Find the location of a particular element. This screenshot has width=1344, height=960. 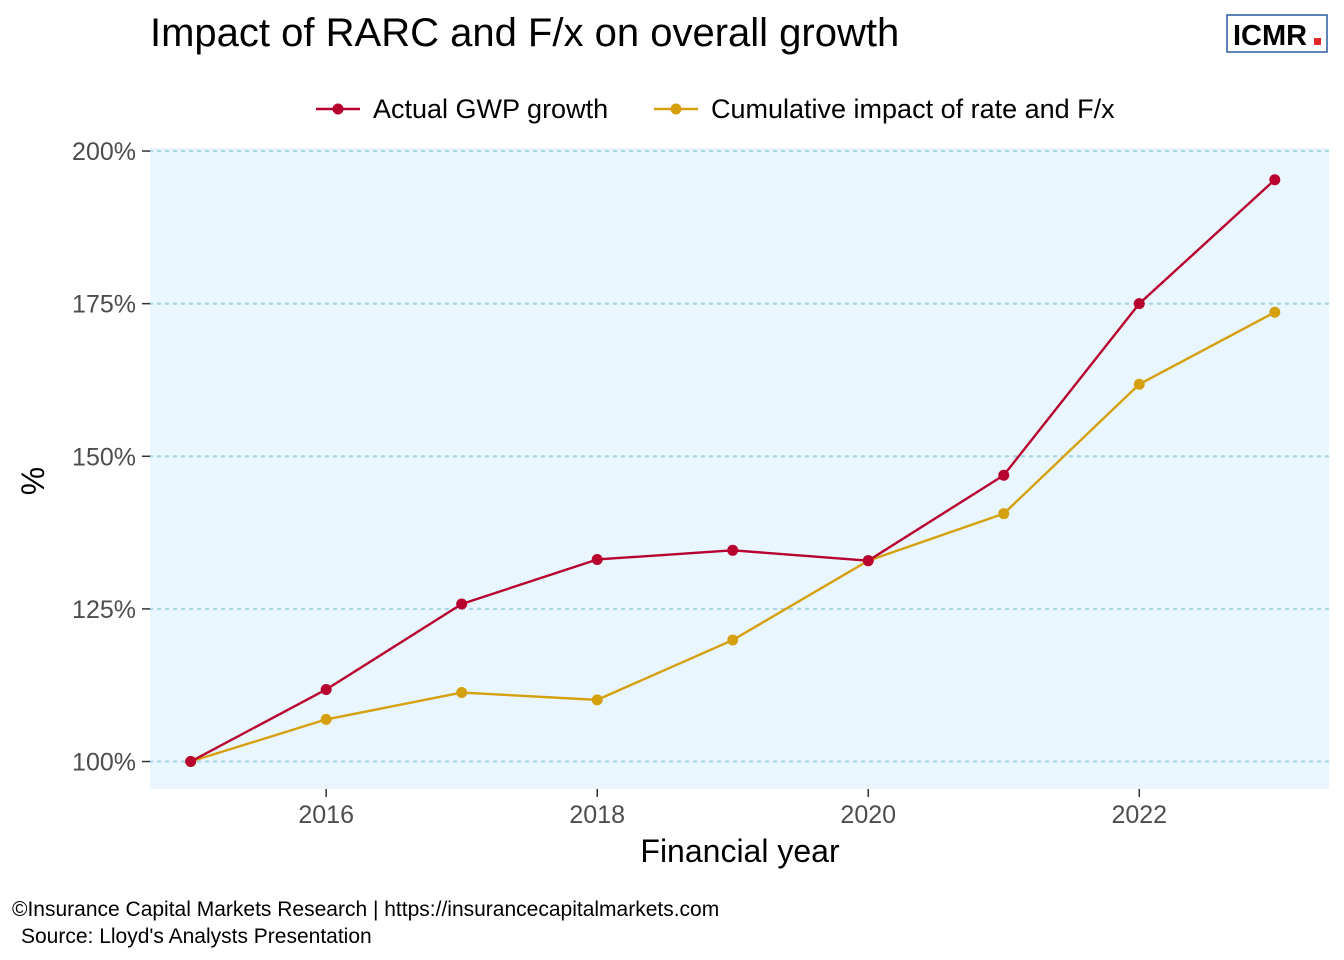

y-axis-ticks: 100% 125% 150% 175% 200% is located at coordinates (111, 457).